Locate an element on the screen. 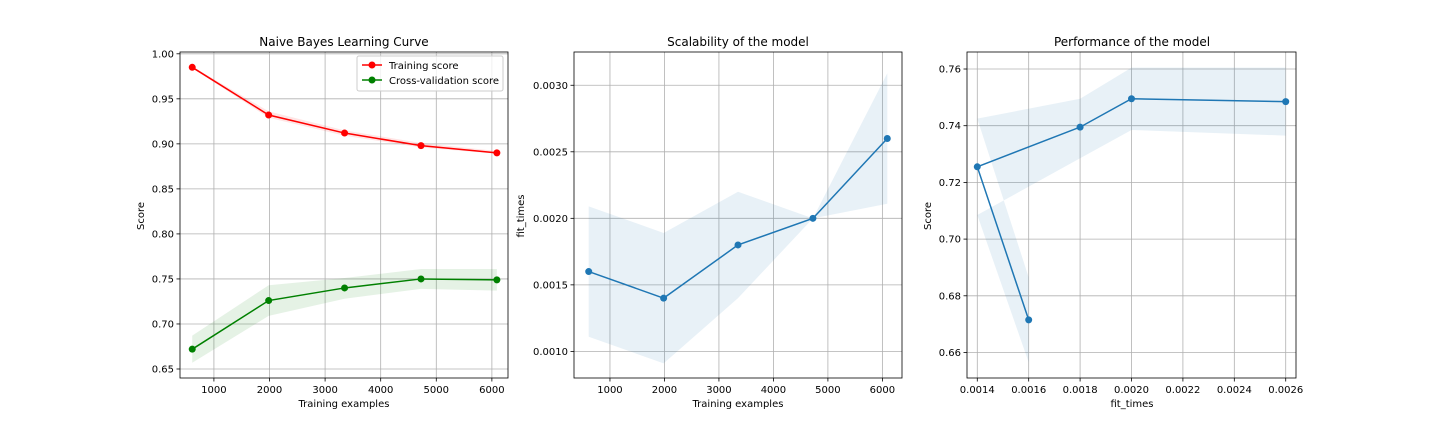  scalability-ytick-label: 0.0025 is located at coordinates (550, 152).